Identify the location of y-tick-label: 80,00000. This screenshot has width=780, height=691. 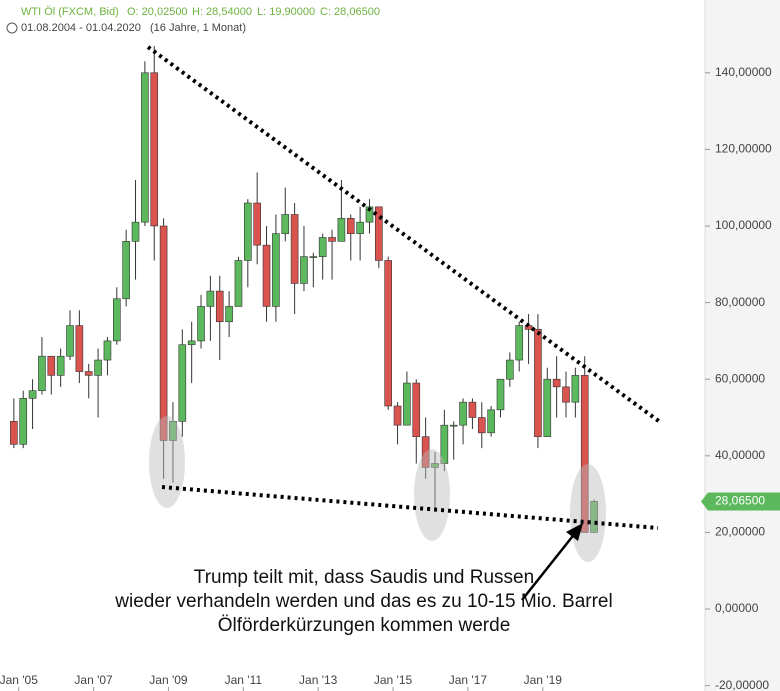
(740, 302).